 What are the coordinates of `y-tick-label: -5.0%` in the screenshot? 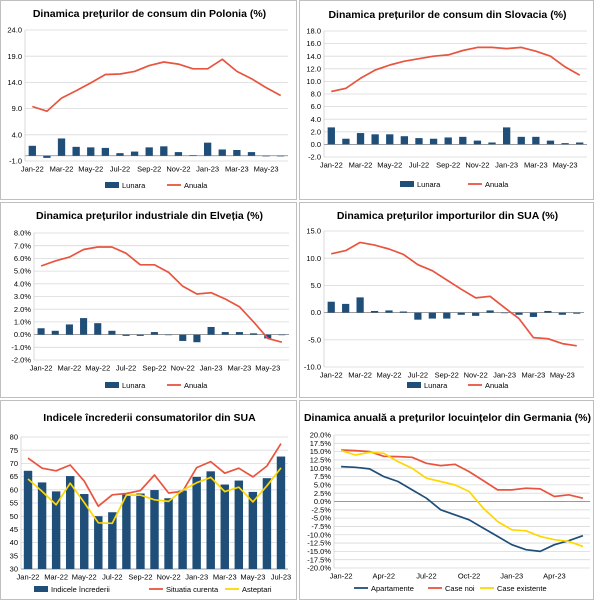 It's located at (321, 518).